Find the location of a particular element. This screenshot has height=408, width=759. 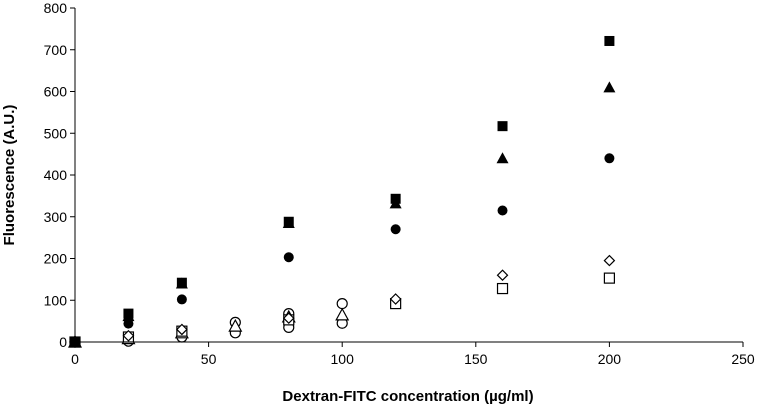

y-tick-label: 0 is located at coordinates (63, 342).